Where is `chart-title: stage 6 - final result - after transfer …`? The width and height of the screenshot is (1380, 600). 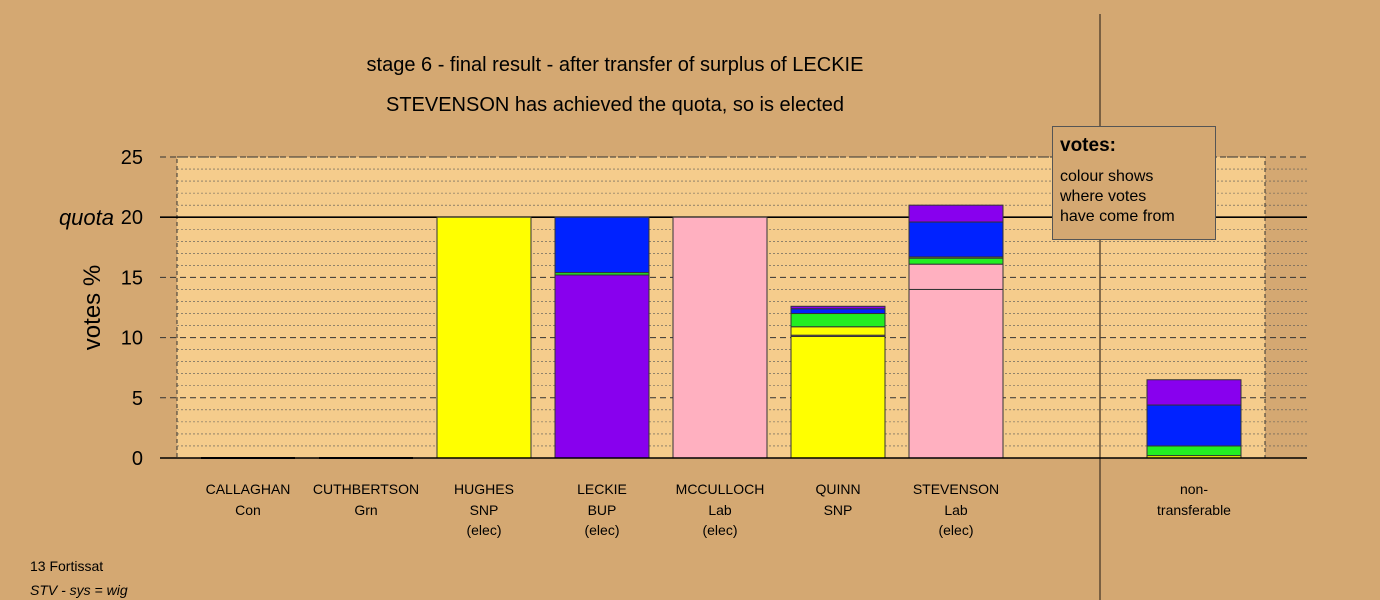 chart-title: stage 6 - final result - after transfer … is located at coordinates (615, 65).